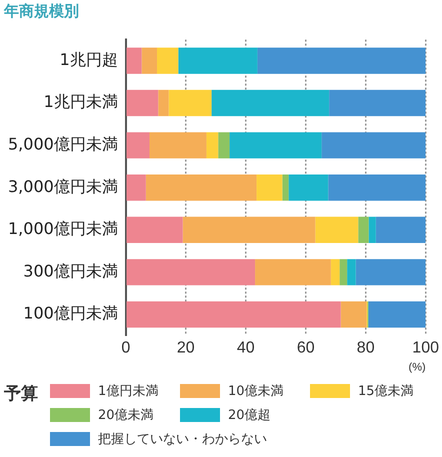 This screenshot has height=457, width=442. I want to click on x-axis-title: (%), so click(417, 367).